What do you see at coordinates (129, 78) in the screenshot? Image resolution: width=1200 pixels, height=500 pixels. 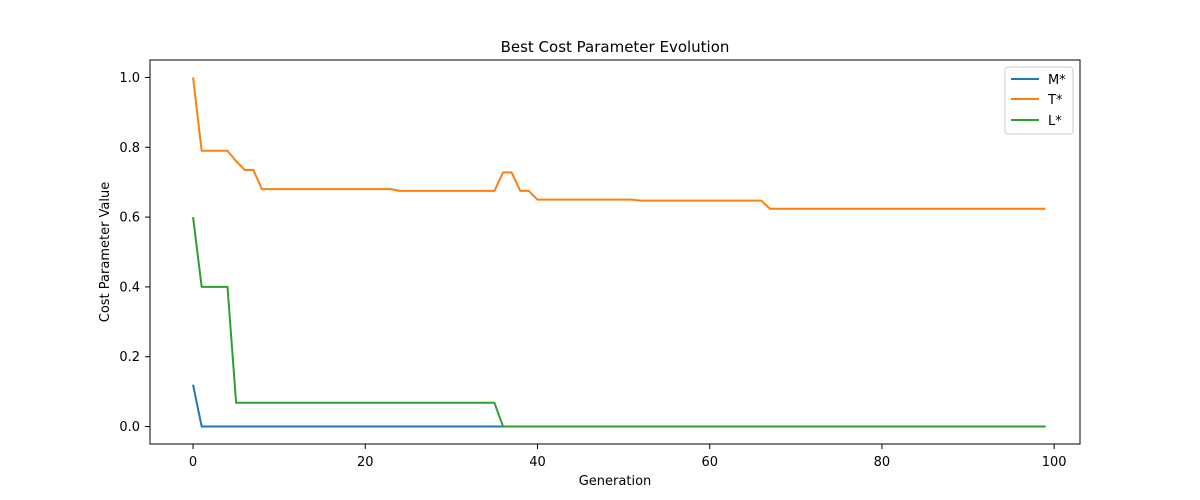 I see `y-tick-label-5: 1.0` at bounding box center [129, 78].